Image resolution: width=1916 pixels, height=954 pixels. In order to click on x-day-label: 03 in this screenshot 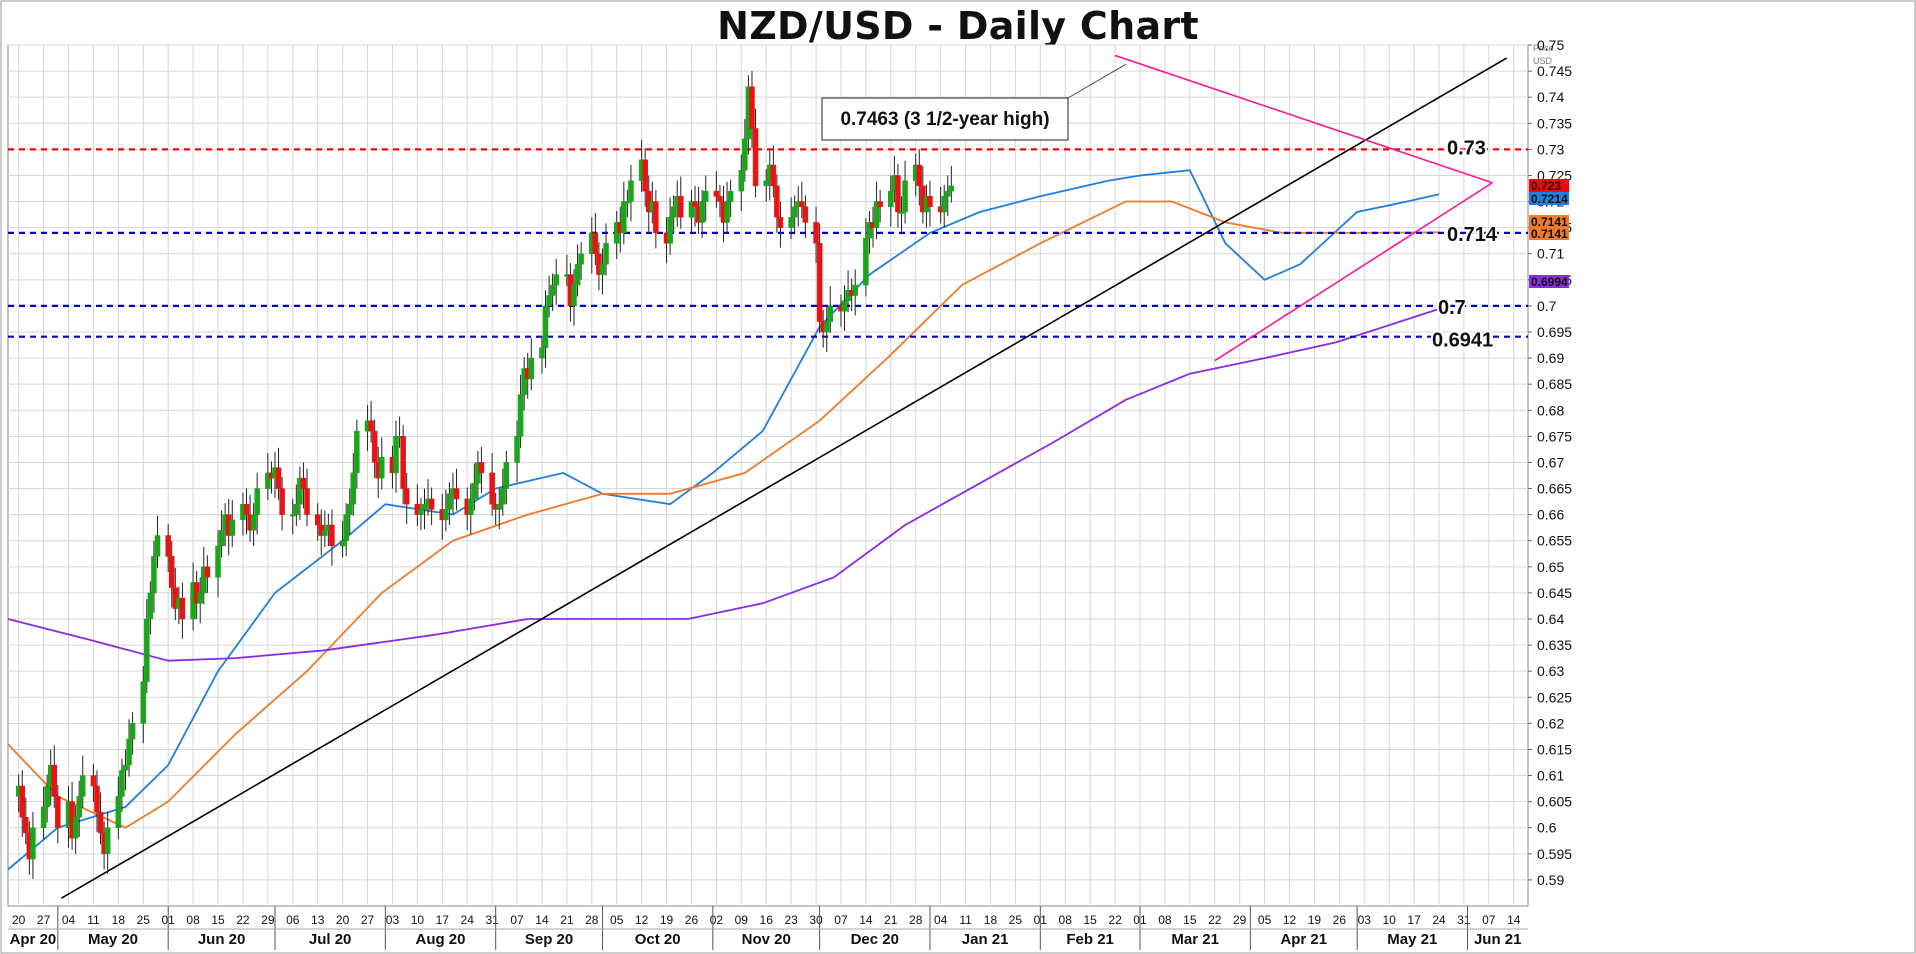, I will do `click(1365, 920)`.